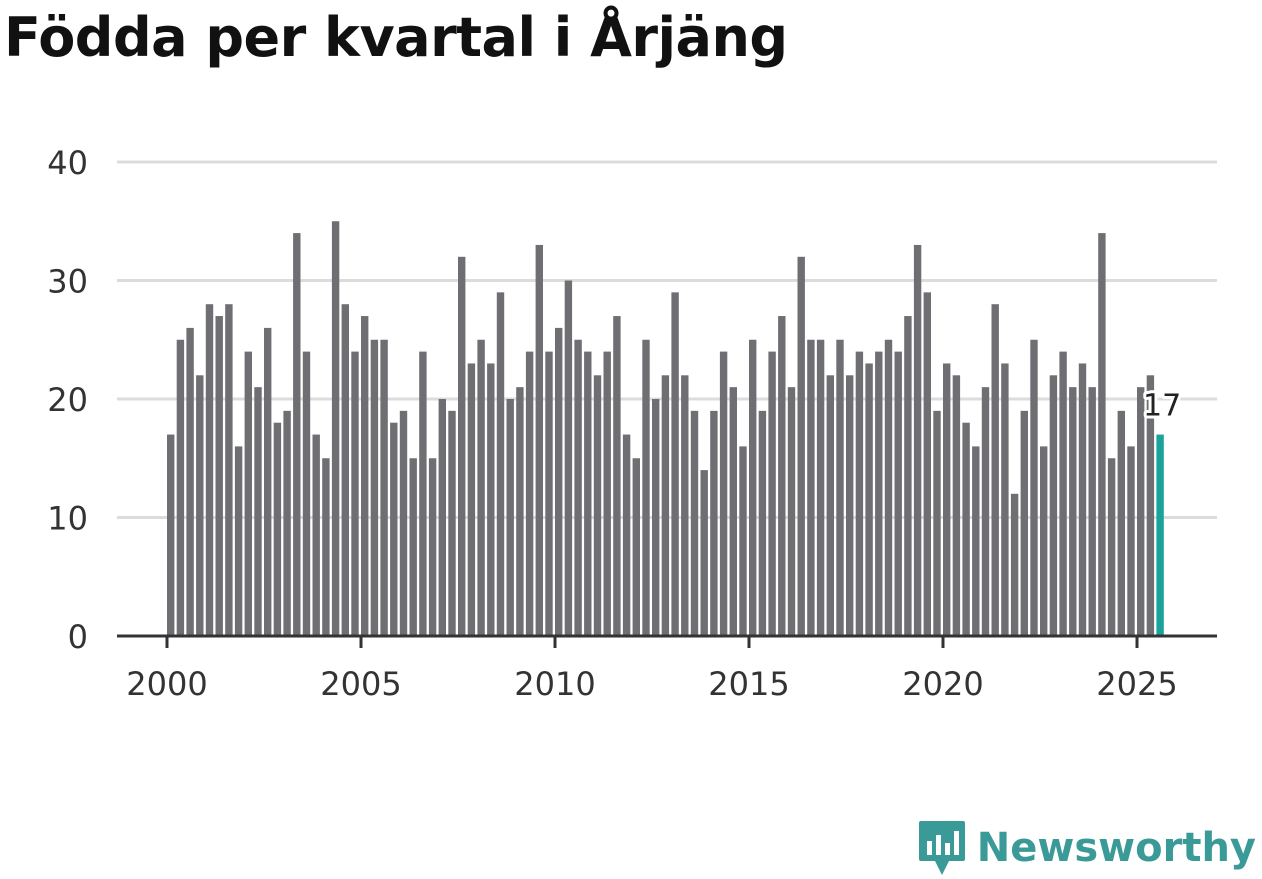 This screenshot has width=1262, height=879. Describe the element at coordinates (942, 684) in the screenshot. I see `x-tick-label: 2020` at that location.